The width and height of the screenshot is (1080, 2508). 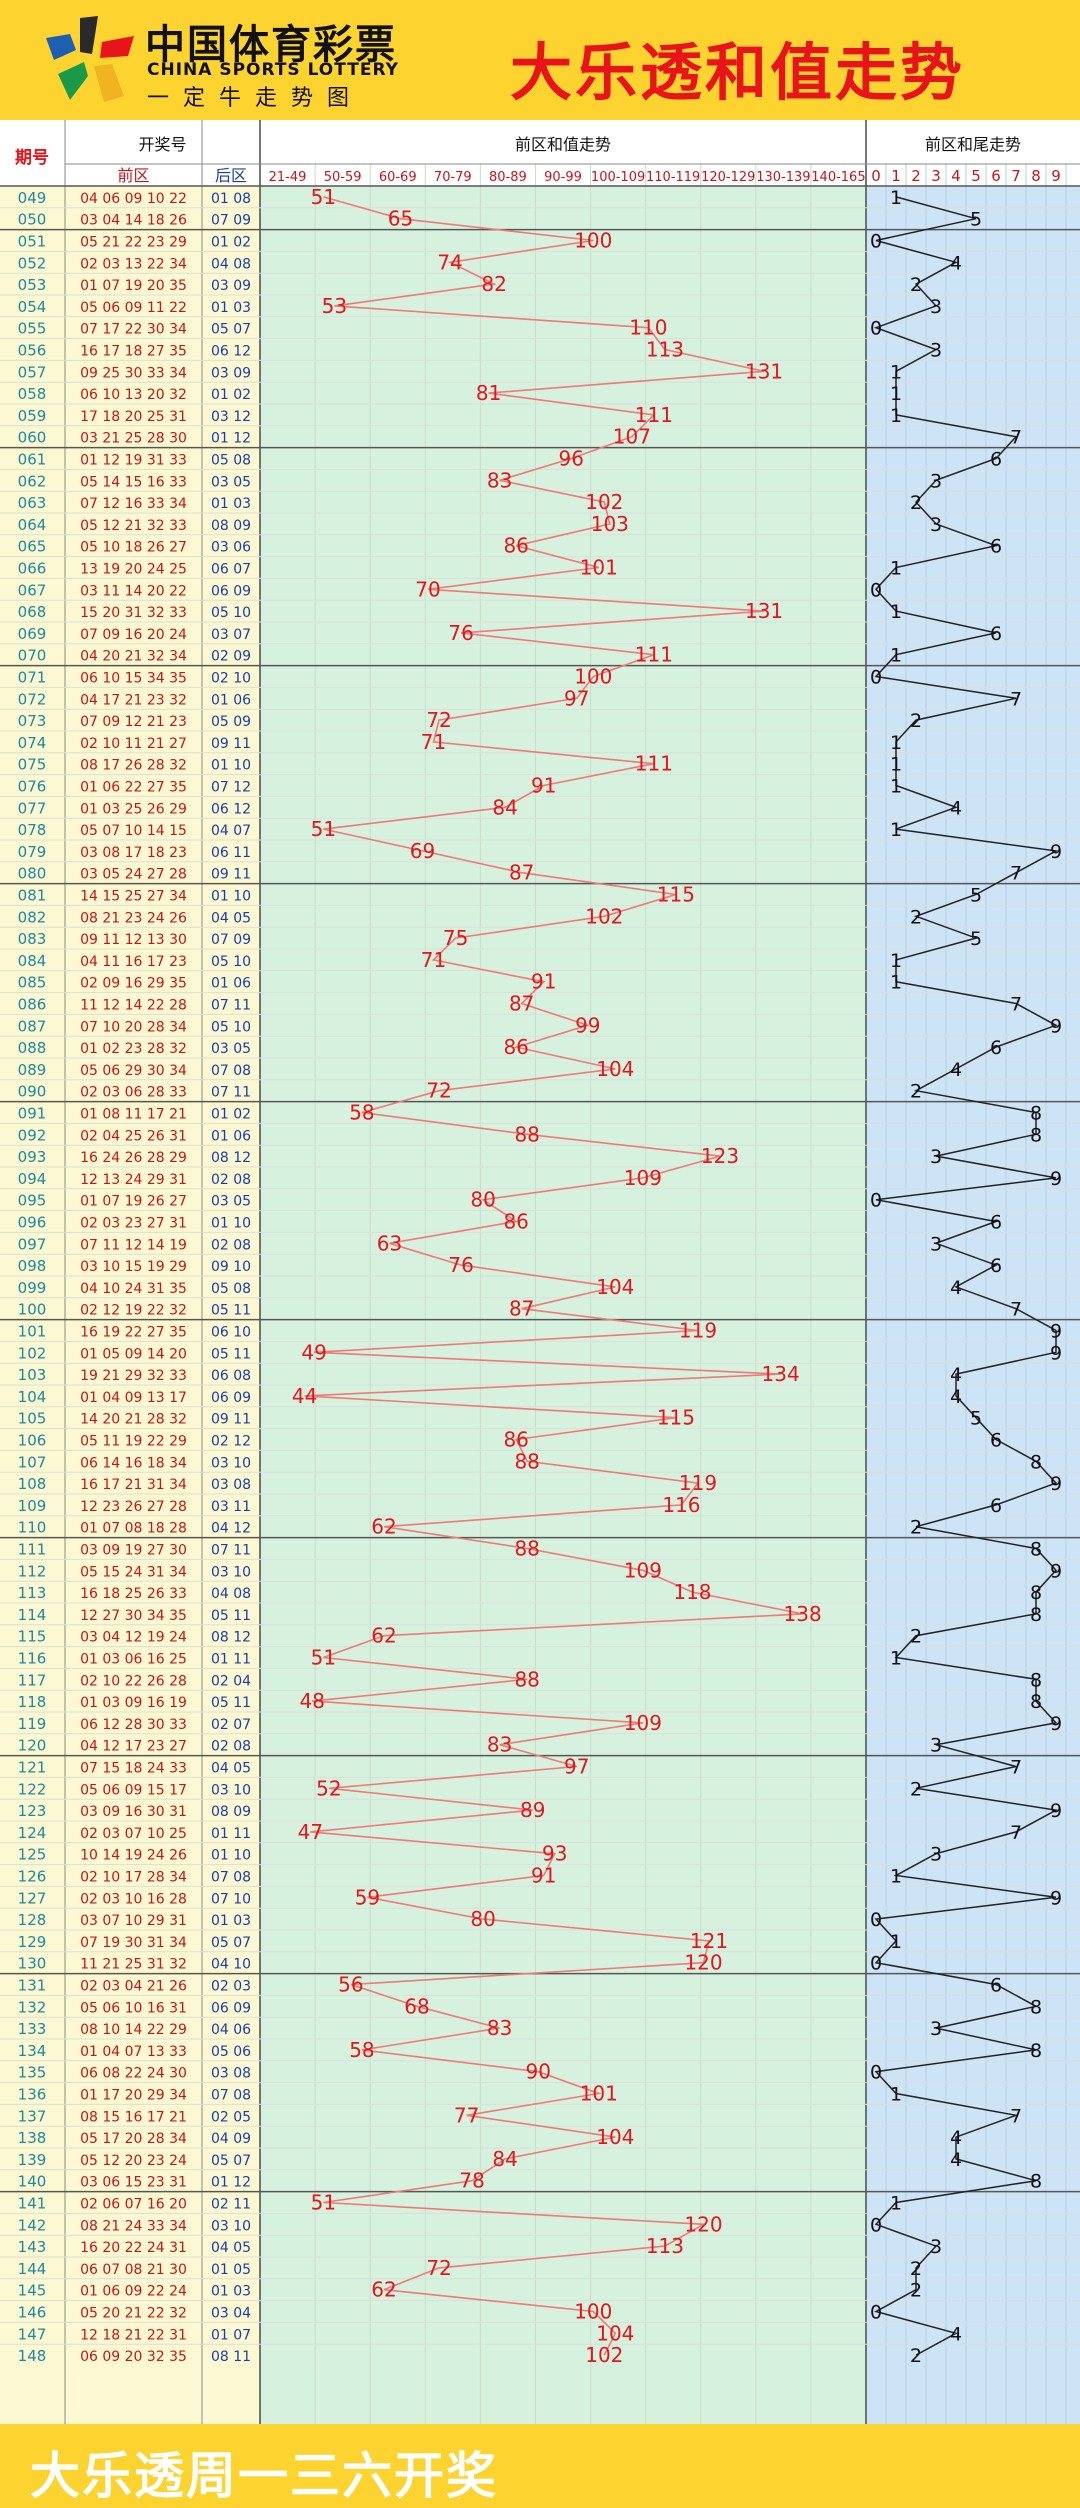 I want to click on sum-range-label: 21-49, so click(x=288, y=177).